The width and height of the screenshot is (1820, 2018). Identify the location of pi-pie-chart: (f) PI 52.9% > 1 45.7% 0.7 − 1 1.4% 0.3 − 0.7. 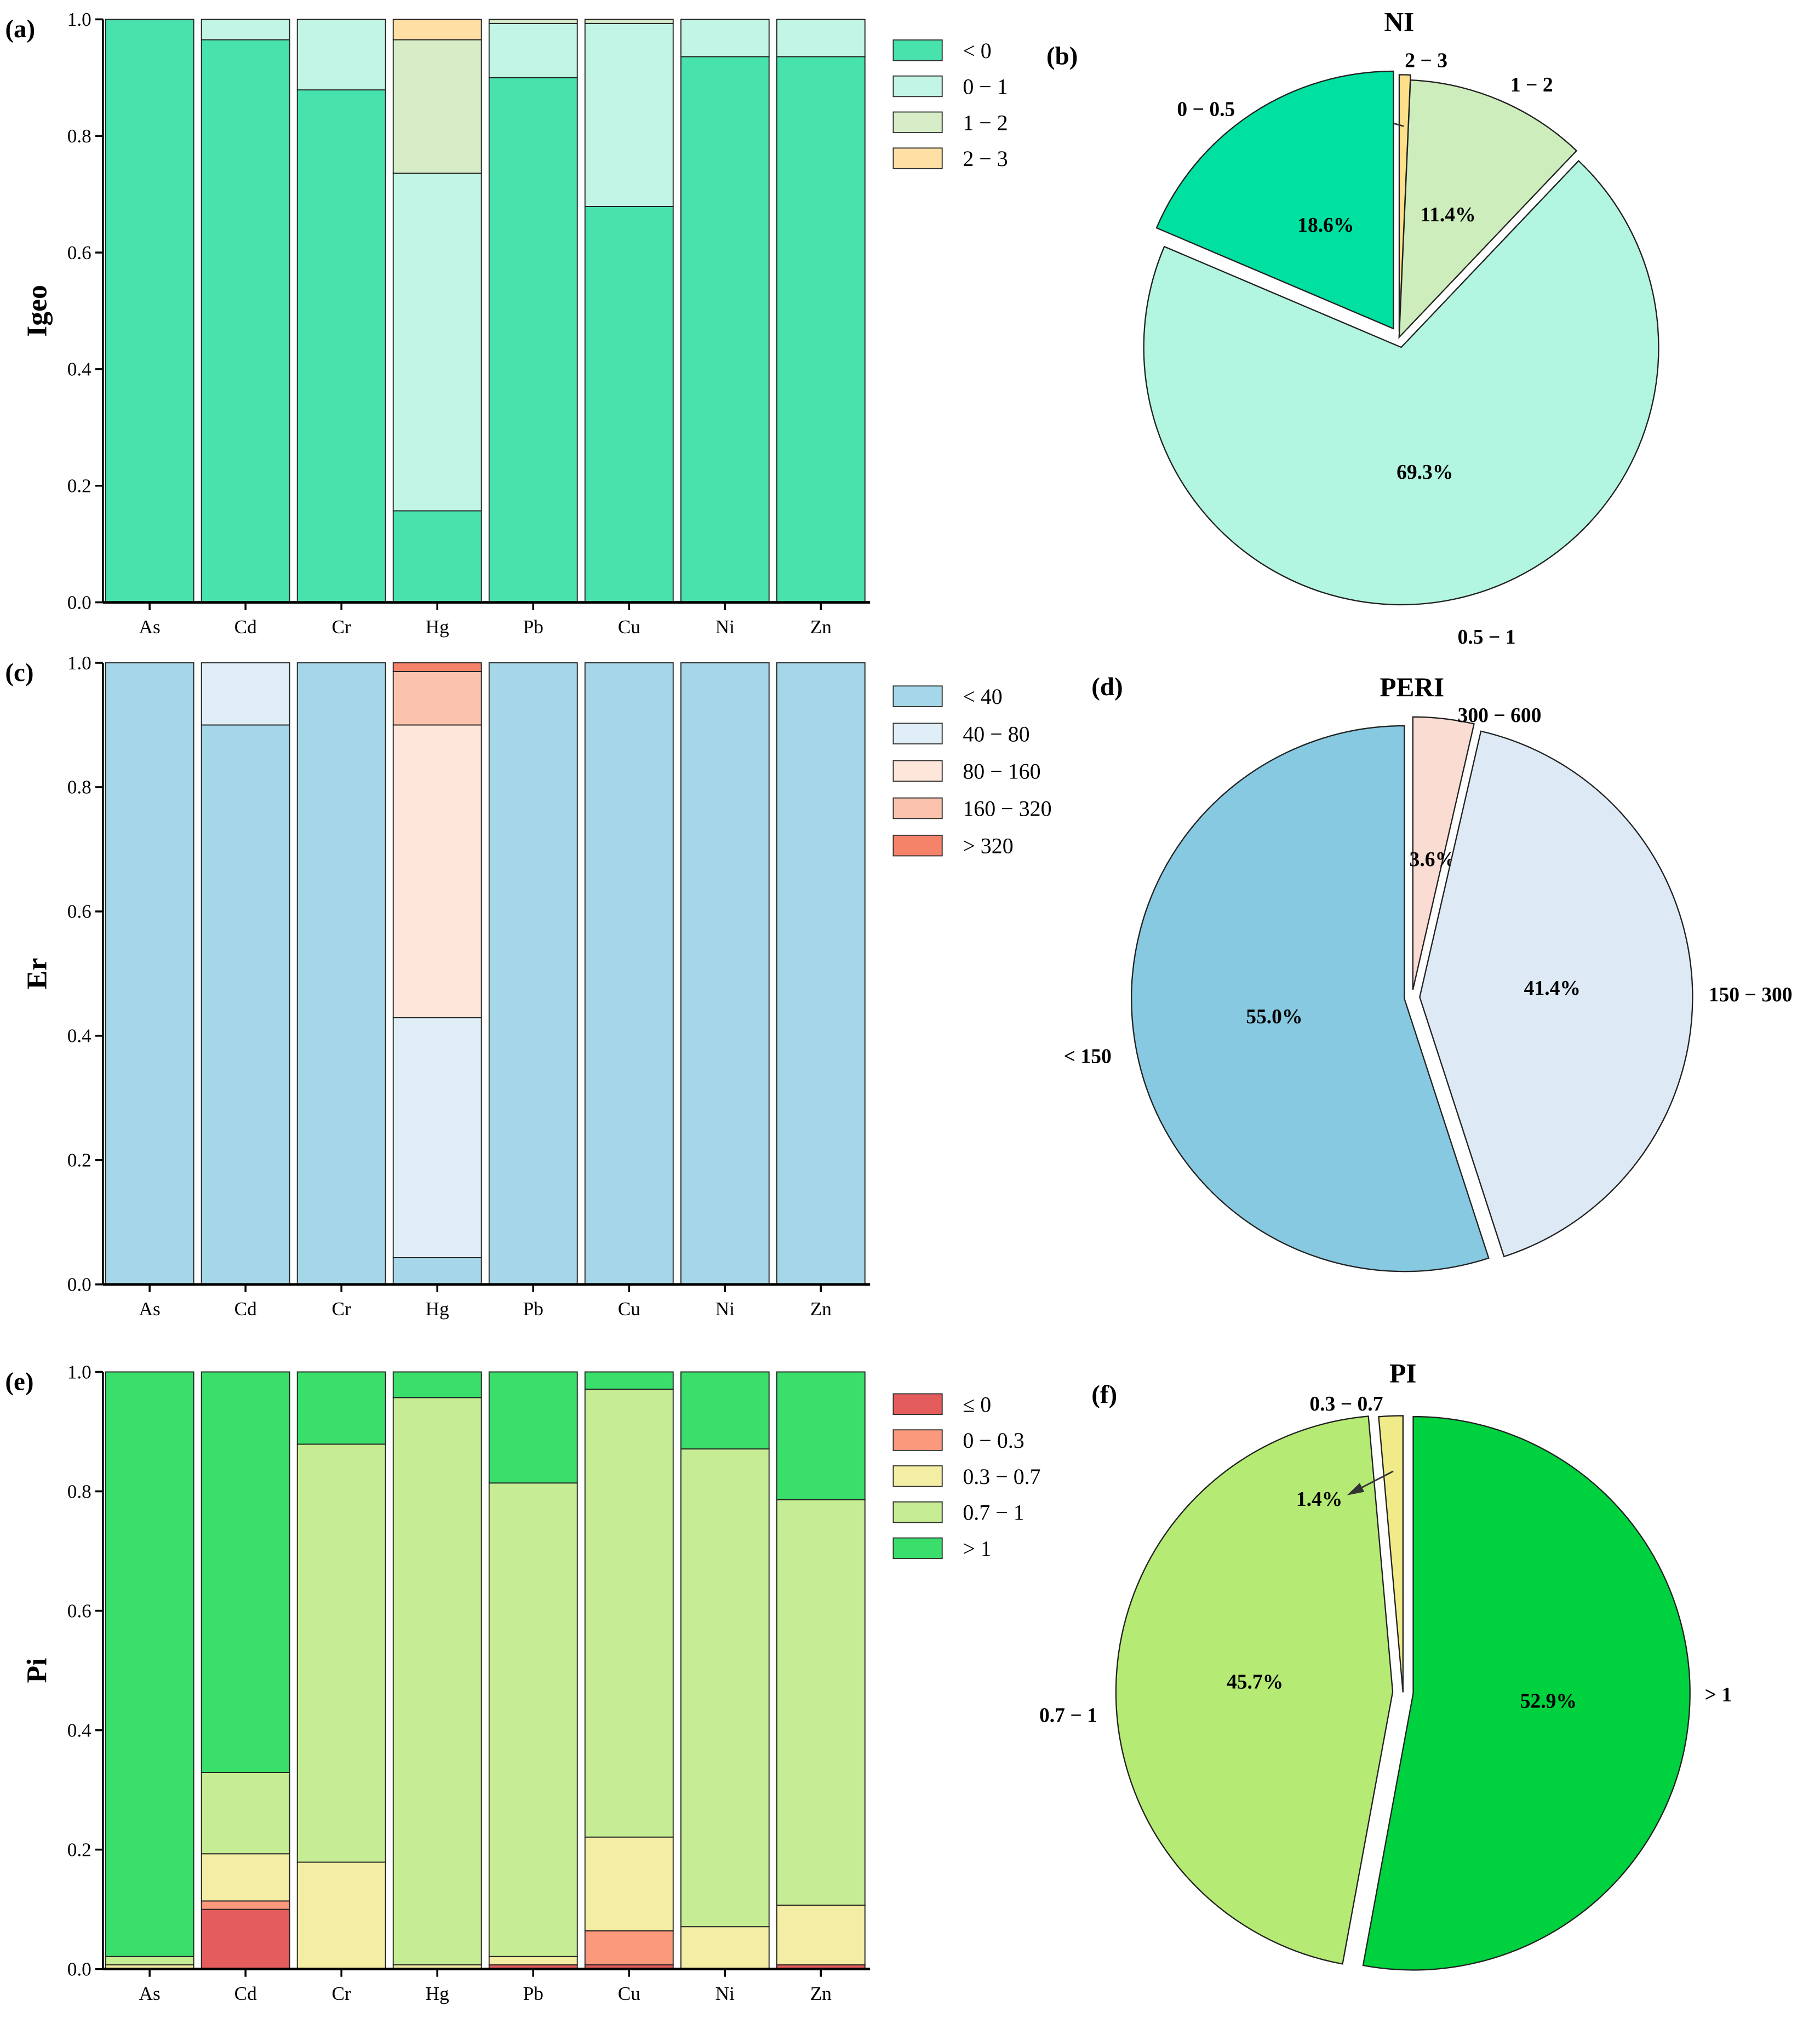
(1385, 1664).